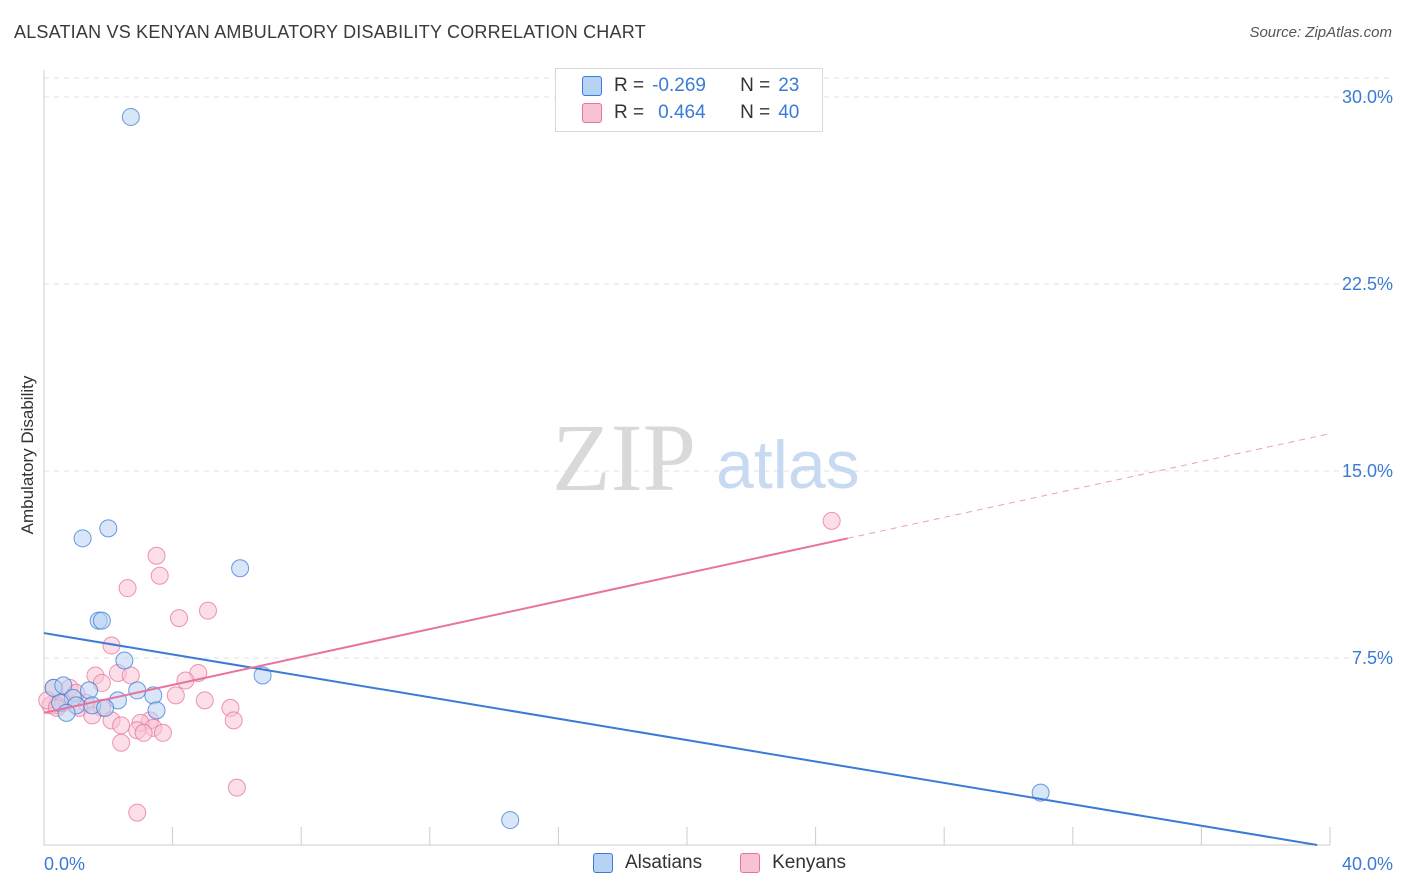 The image size is (1406, 892). I want to click on legend-item-kenyans: Kenyans, so click(793, 863).